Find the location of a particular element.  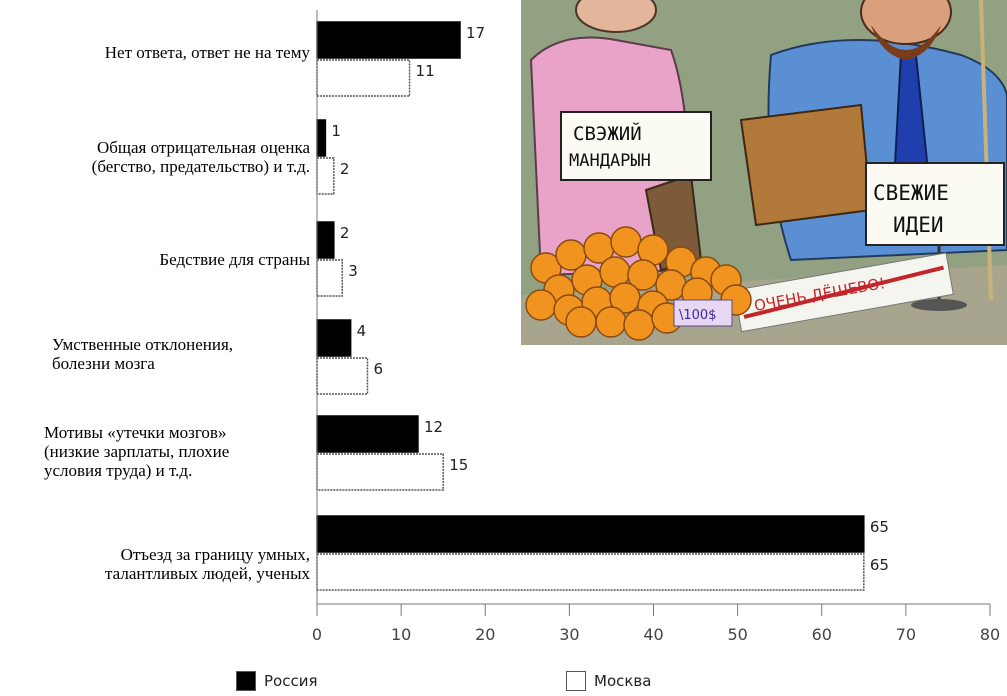

legend-swatch-moscow is located at coordinates (576, 681).